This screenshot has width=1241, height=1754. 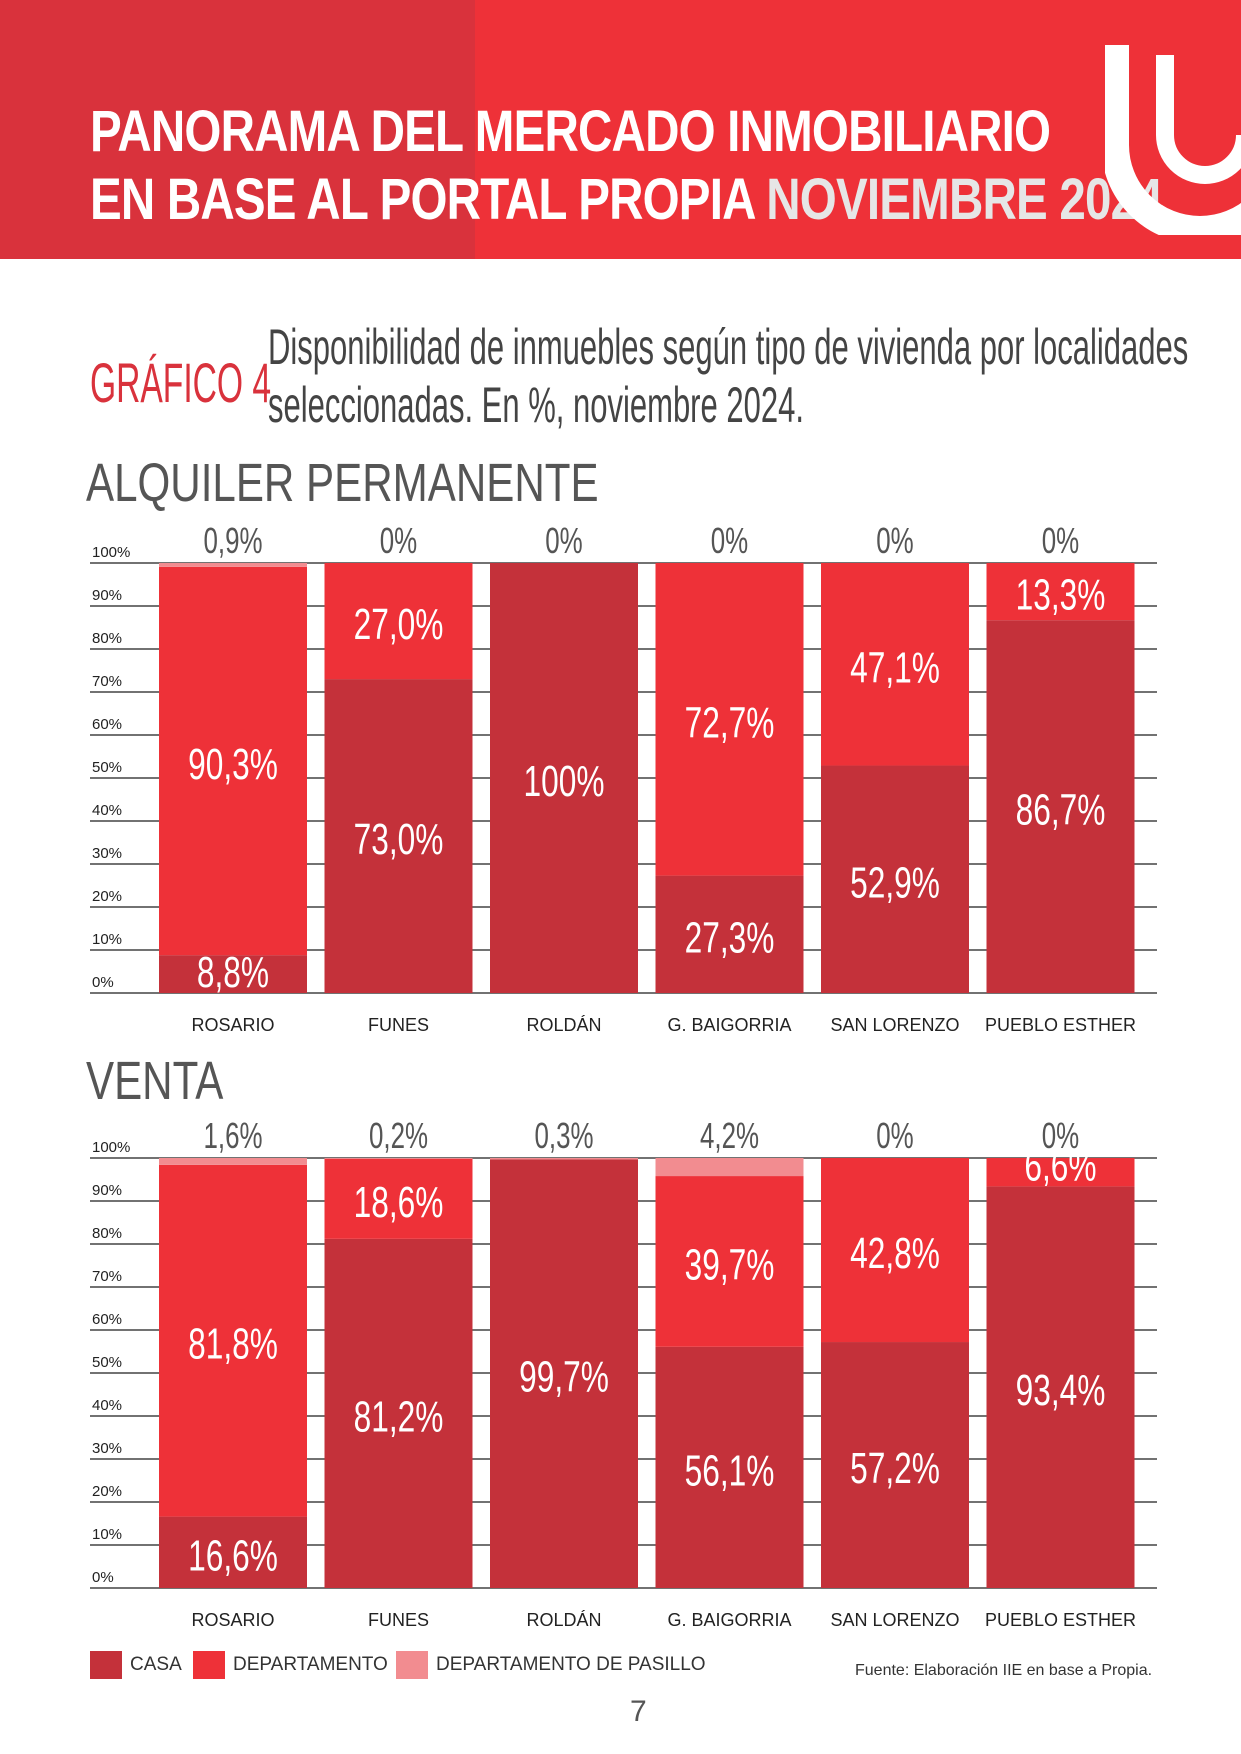 I want to click on data-label: 81,8%, so click(x=233, y=1344).